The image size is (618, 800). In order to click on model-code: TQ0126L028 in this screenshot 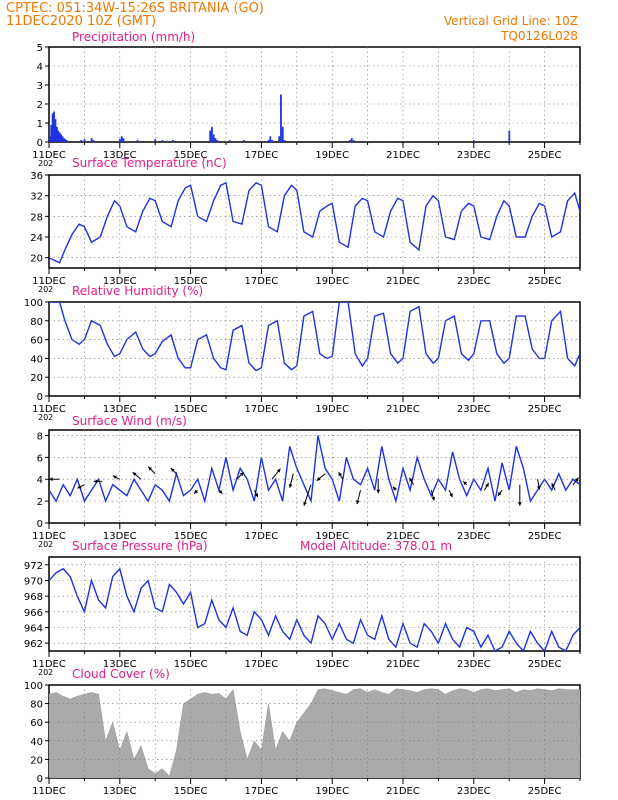, I will do `click(539, 36)`.